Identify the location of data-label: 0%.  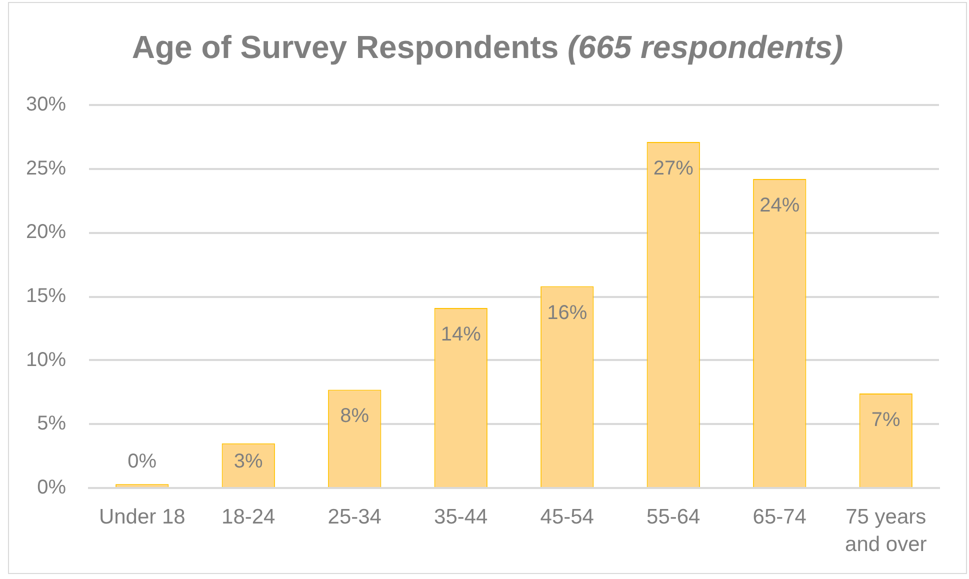
(142, 461).